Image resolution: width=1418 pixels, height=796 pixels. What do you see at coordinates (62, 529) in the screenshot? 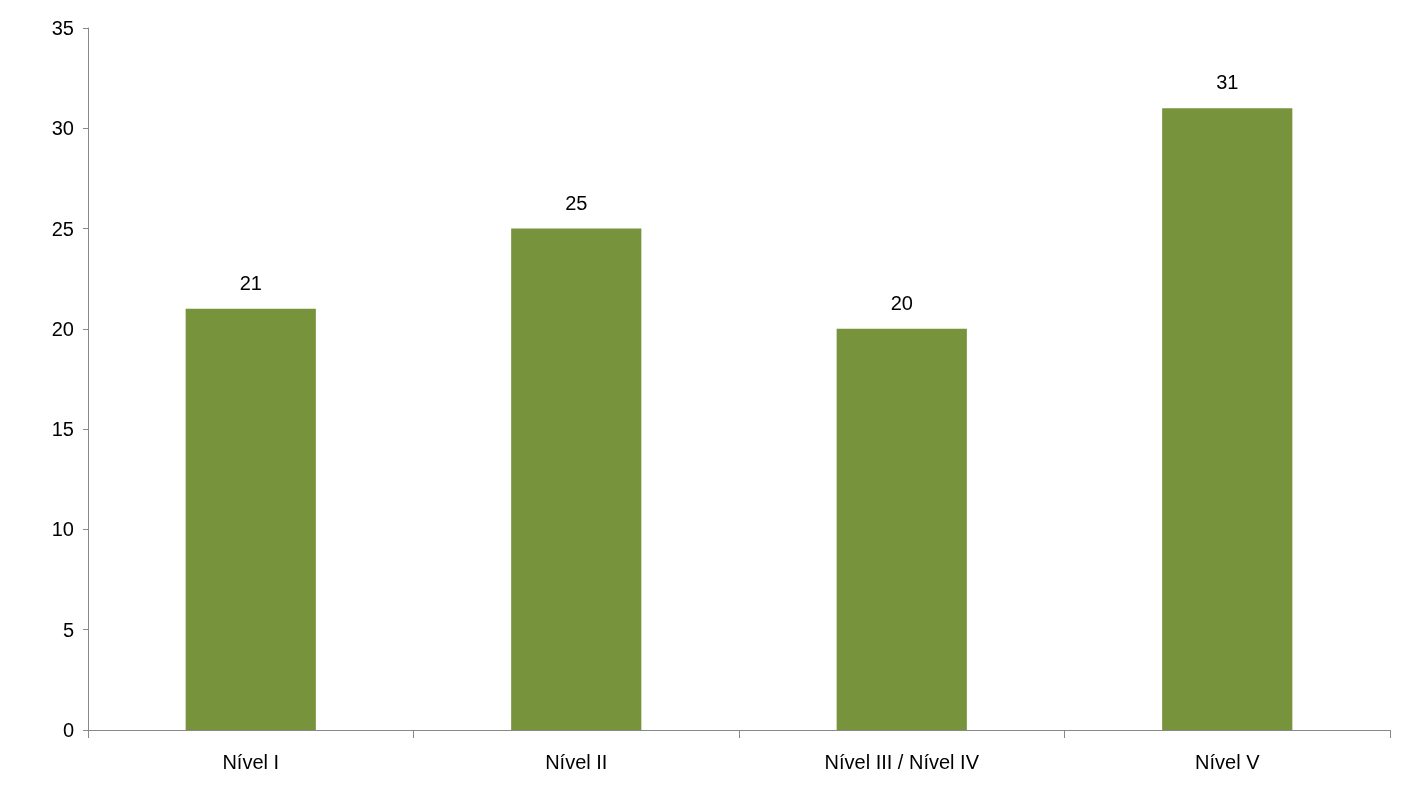
I see `y-tick-label: 10` at bounding box center [62, 529].